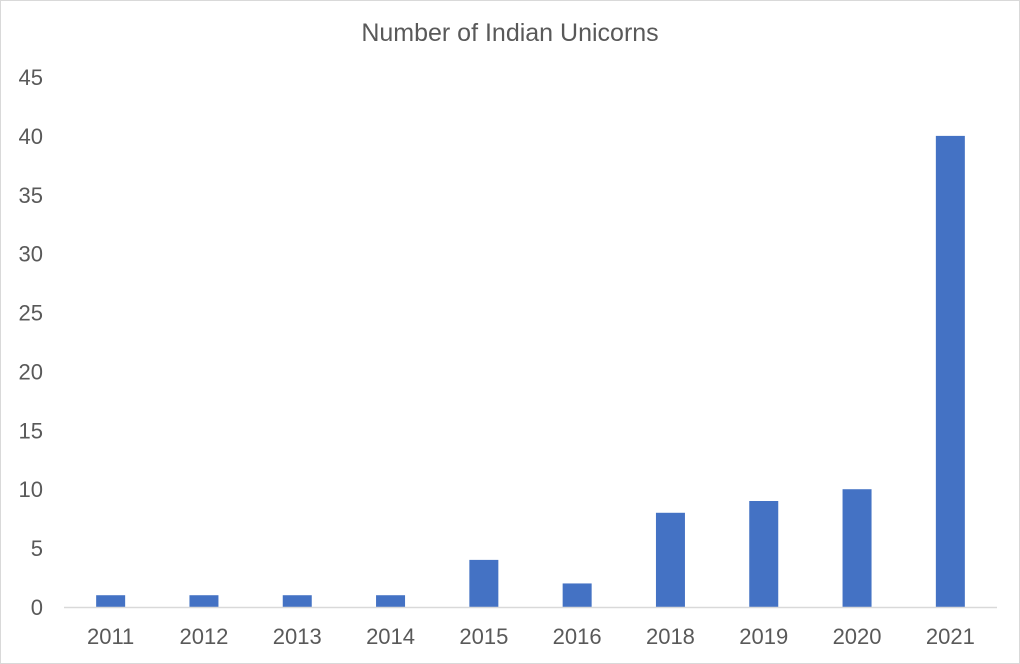 Image resolution: width=1020 pixels, height=664 pixels. I want to click on y-tick-label: 15, so click(31, 430).